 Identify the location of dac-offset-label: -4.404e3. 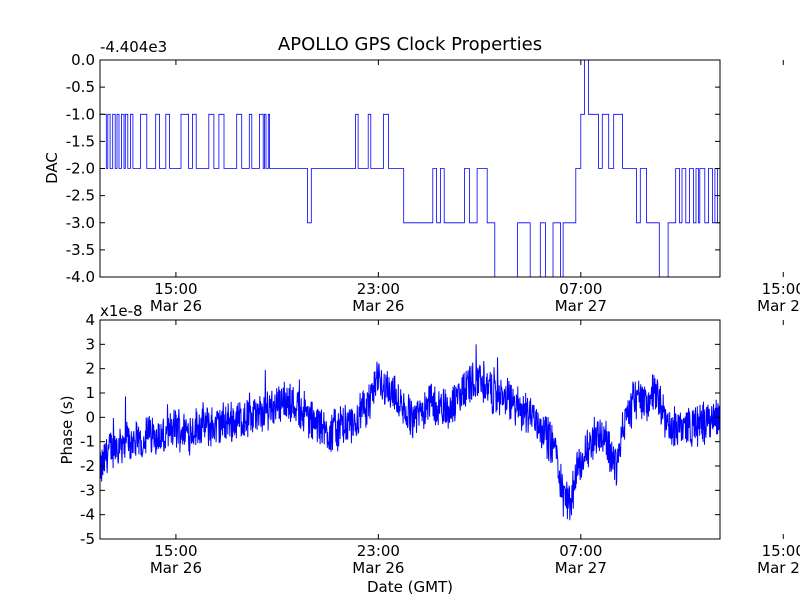
(133, 47).